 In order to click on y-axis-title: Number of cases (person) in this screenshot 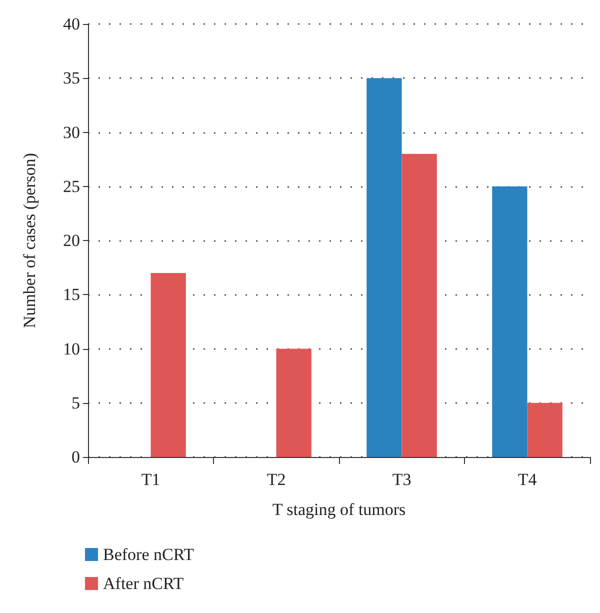, I will do `click(29, 240)`.